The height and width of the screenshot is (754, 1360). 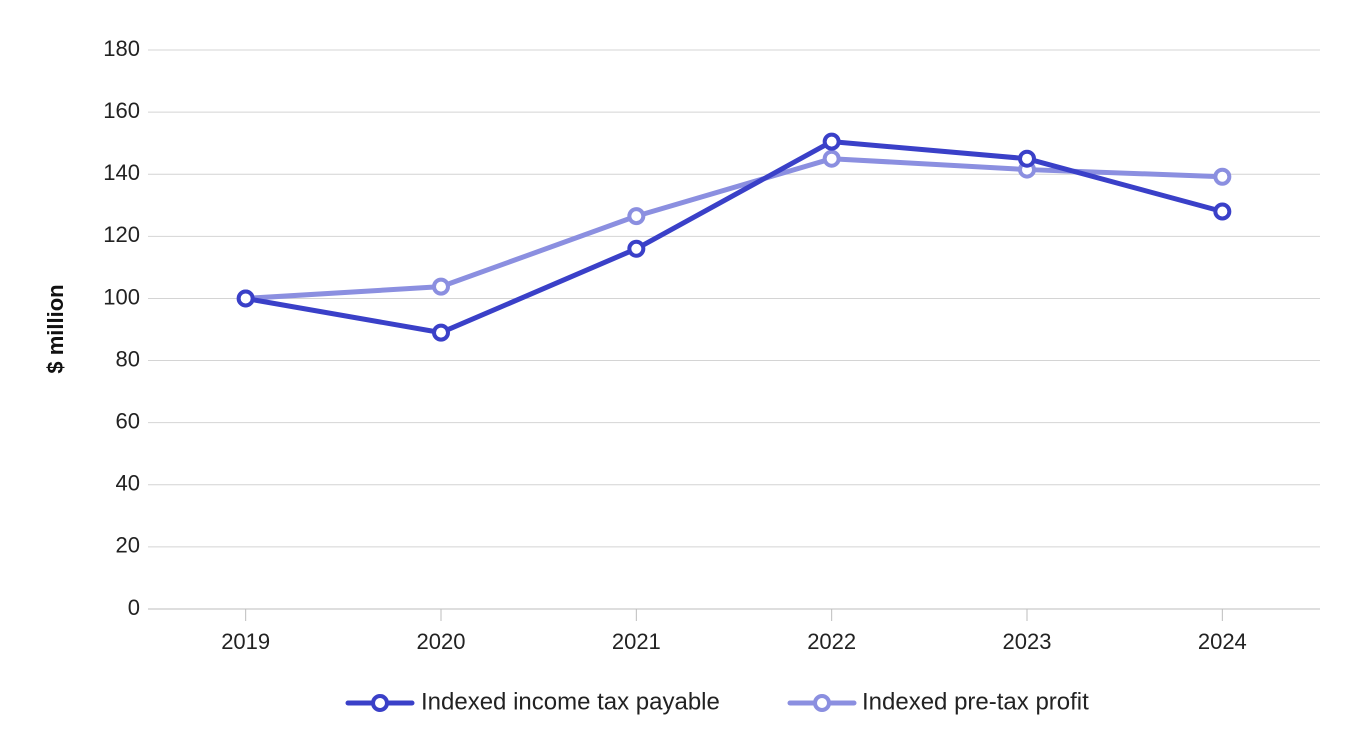 I want to click on x-tick-label: 2024, so click(x=1222, y=641).